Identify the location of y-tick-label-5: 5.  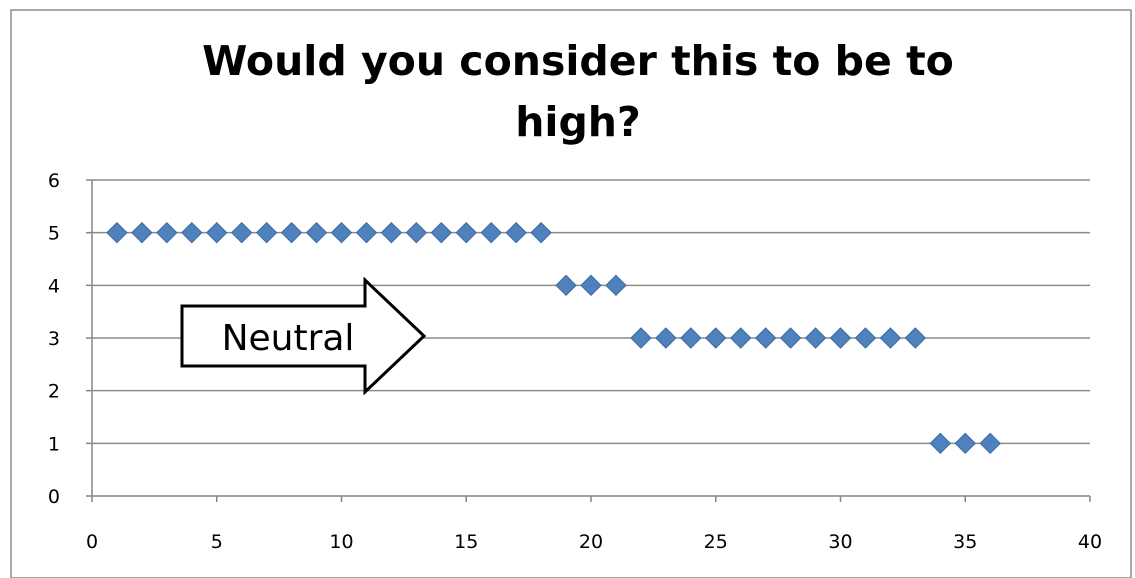
(54, 234).